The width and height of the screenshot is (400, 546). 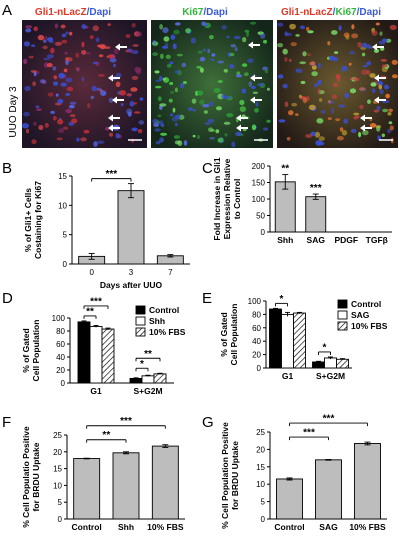 What do you see at coordinates (346, 240) in the screenshot?
I see `x-tick-label: PDGF` at bounding box center [346, 240].